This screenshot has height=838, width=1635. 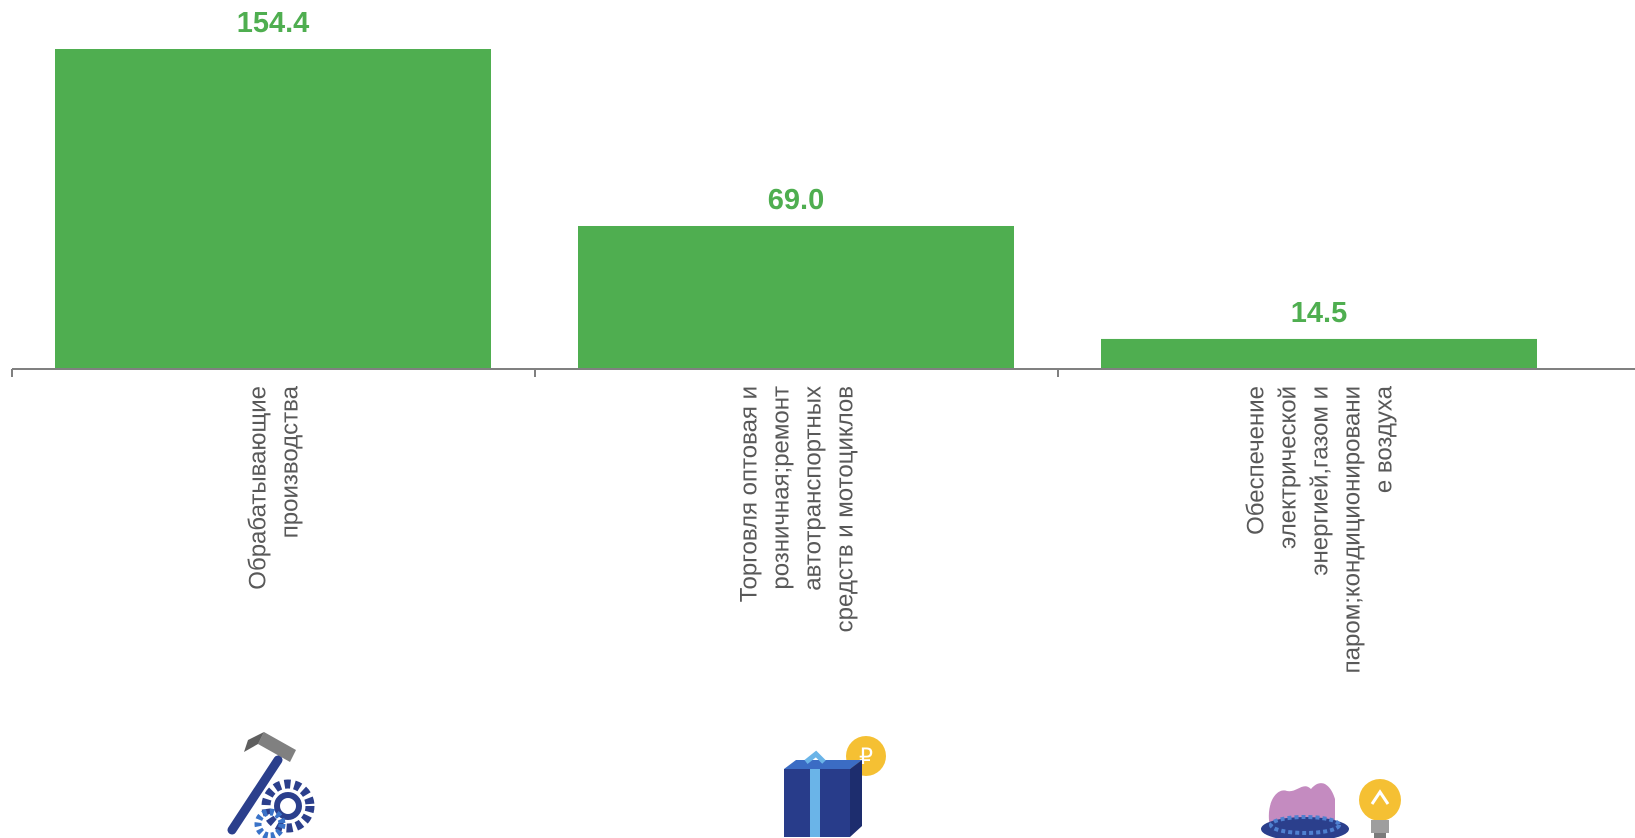 What do you see at coordinates (258, 488) in the screenshot?
I see `category-label-line: Обрабатывающие` at bounding box center [258, 488].